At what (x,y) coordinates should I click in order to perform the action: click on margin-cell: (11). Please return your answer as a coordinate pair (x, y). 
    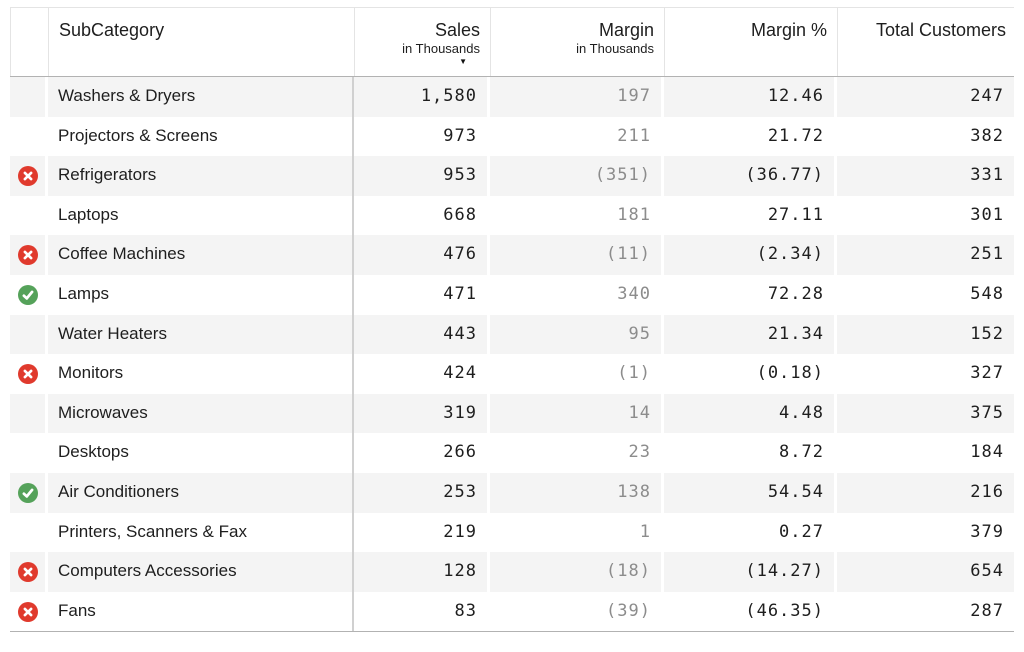
    Looking at the image, I should click on (577, 255).